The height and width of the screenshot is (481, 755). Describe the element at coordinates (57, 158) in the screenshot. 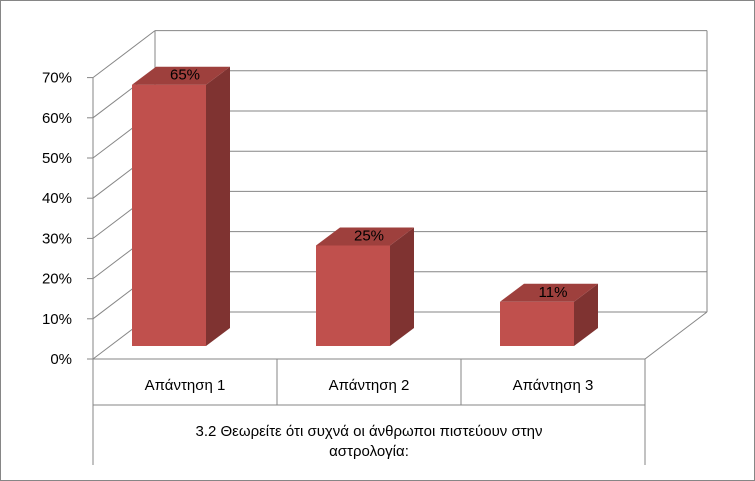

I see `y-tick-label: 50%` at that location.